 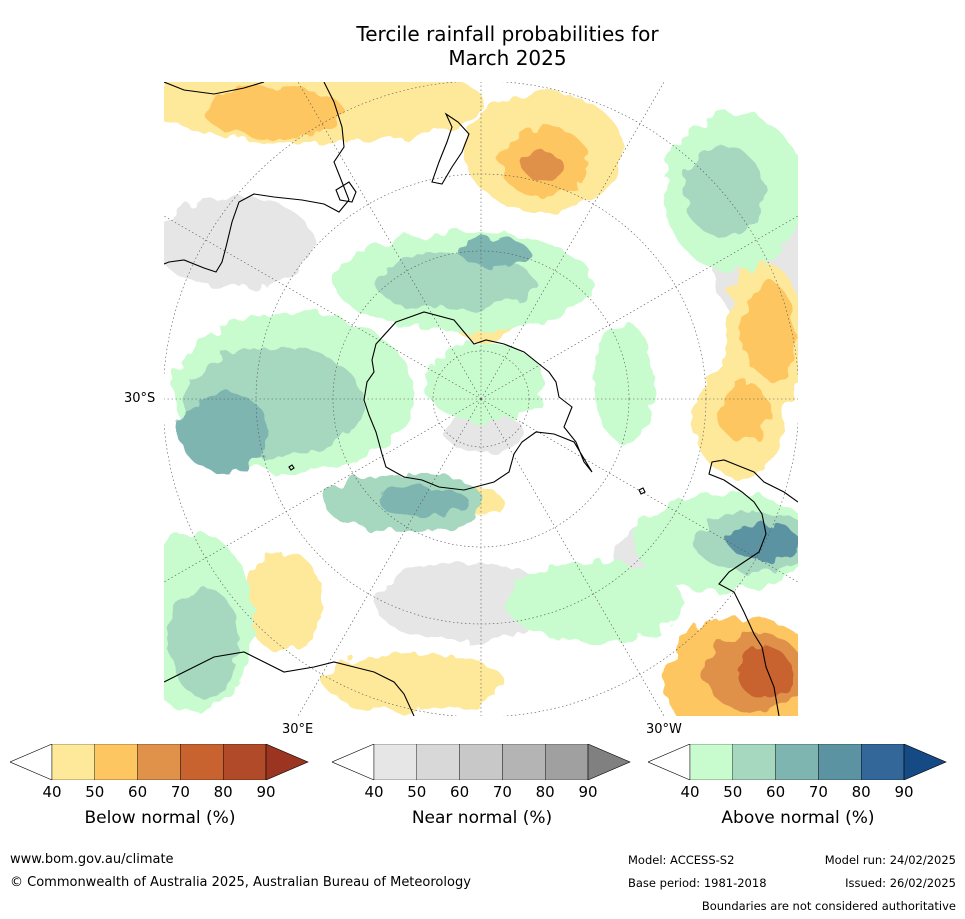 I want to click on colorbar-near-cells, so click(x=481, y=762).